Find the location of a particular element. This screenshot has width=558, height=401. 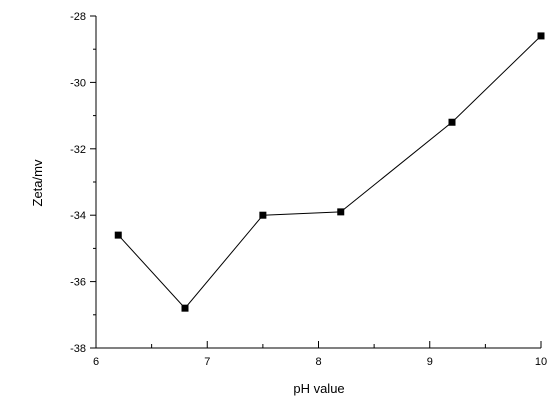

x-axis-title: pH value is located at coordinates (318, 388).